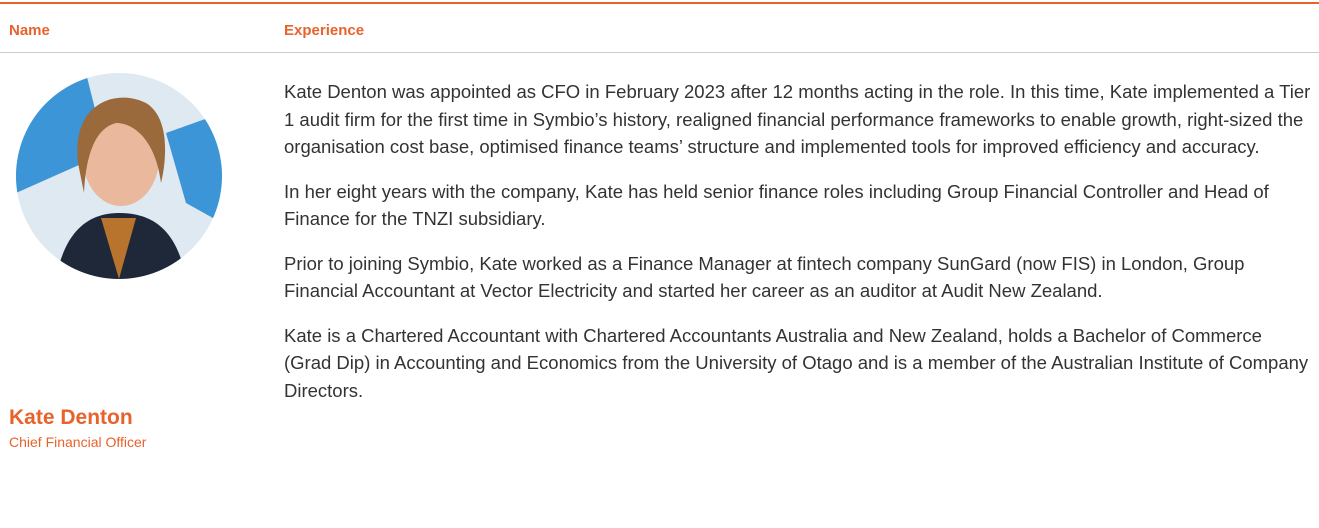  Describe the element at coordinates (324, 30) in the screenshot. I see `header-experience: Experience` at that location.